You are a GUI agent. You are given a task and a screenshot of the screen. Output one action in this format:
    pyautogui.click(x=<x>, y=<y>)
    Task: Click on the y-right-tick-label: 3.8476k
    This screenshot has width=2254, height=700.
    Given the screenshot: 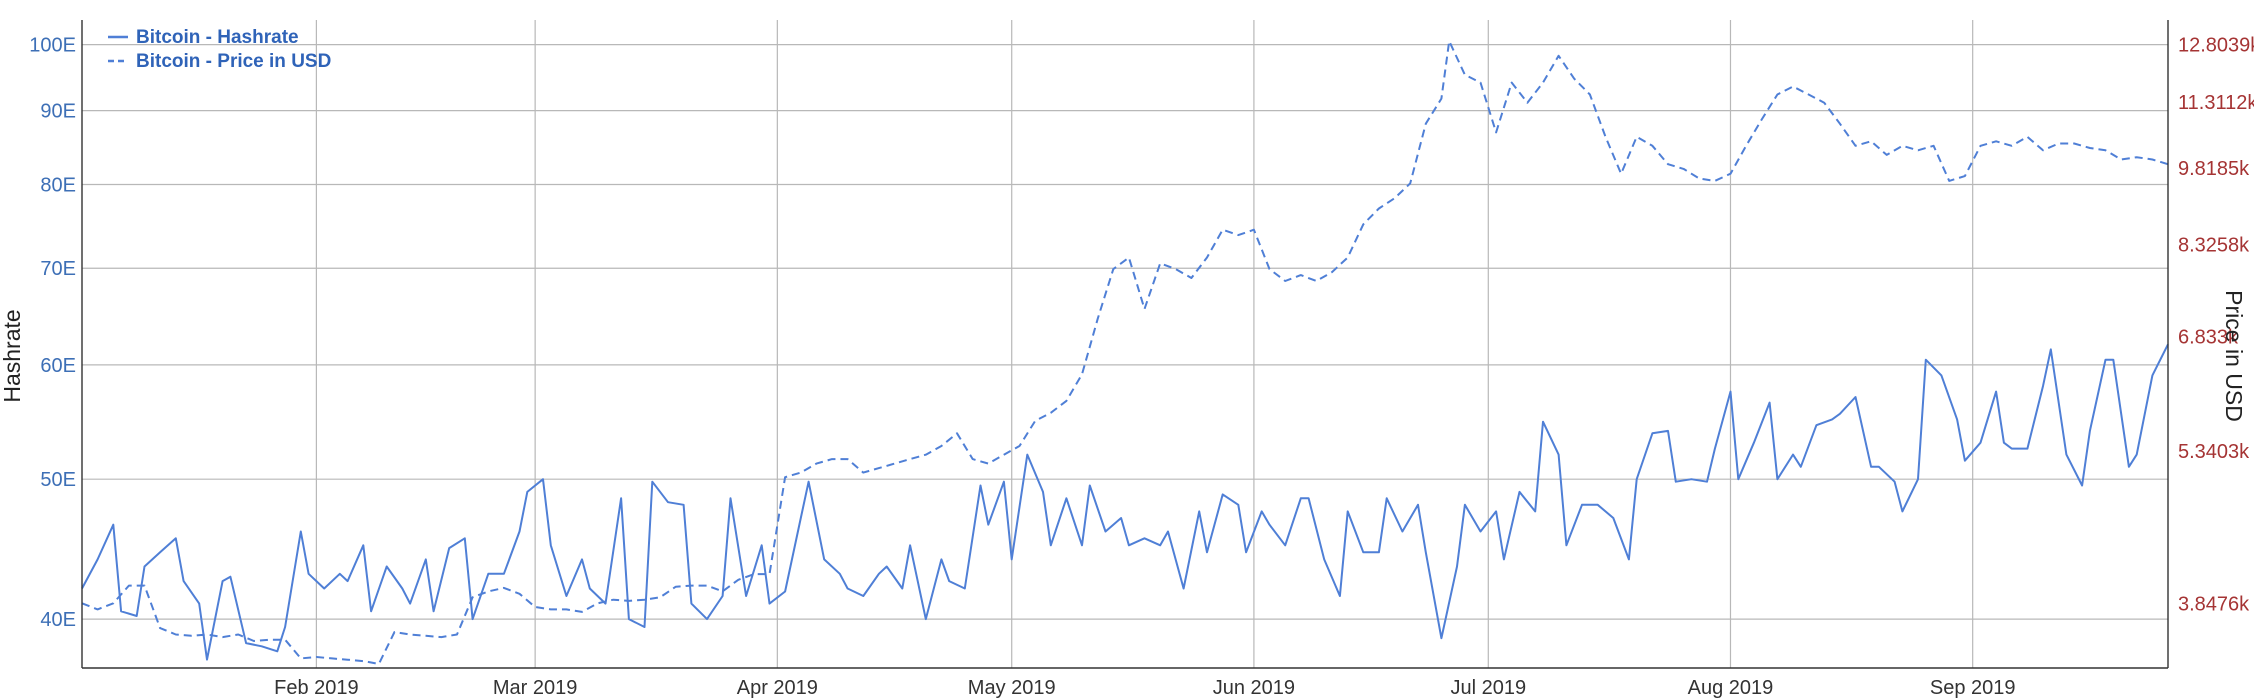 What is the action you would take?
    pyautogui.click(x=2214, y=605)
    